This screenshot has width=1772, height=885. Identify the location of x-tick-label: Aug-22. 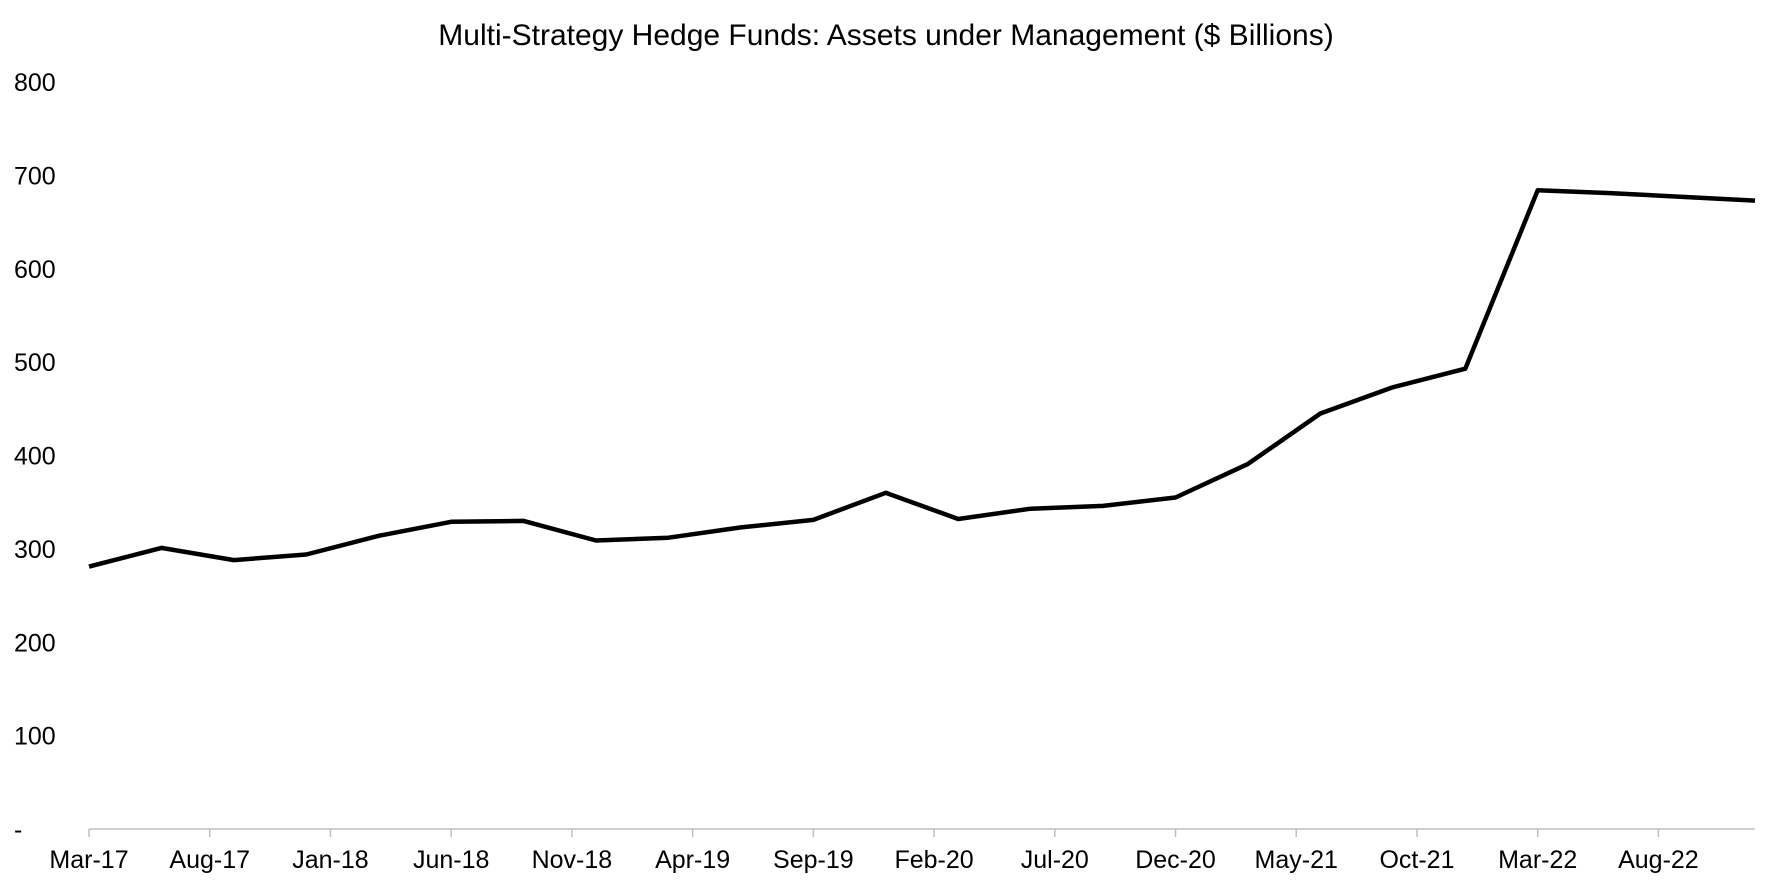
(1658, 860).